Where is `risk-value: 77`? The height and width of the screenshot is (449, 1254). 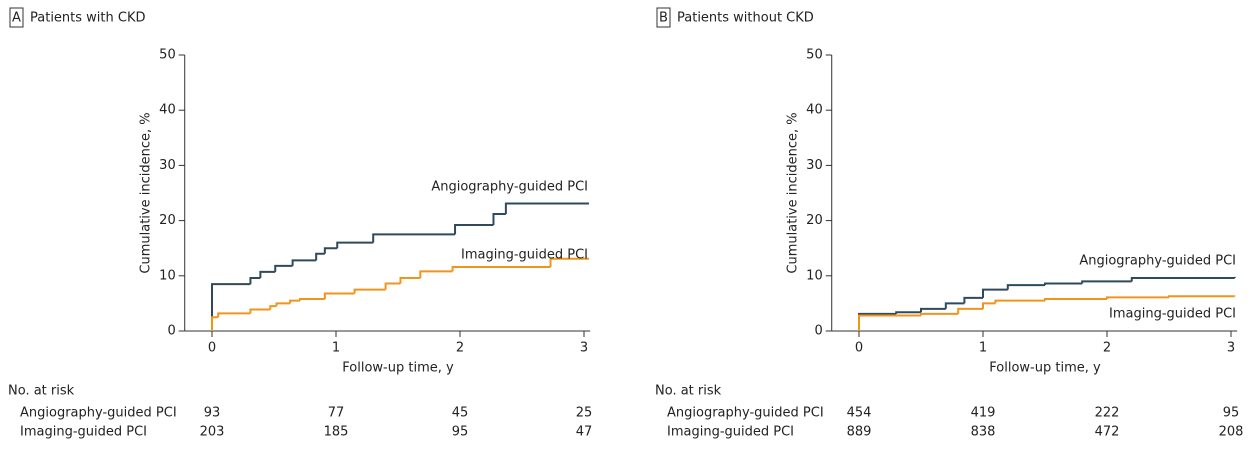
risk-value: 77 is located at coordinates (336, 413).